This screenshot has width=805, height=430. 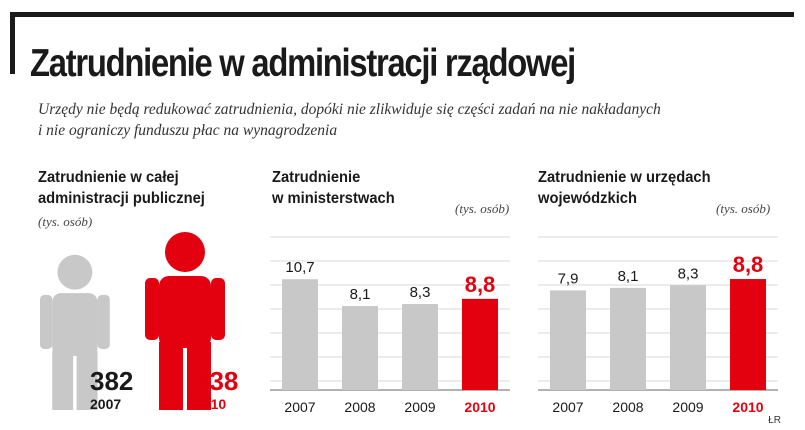 I want to click on voivodeship-value-label-2010: 8,8, so click(x=748, y=264).